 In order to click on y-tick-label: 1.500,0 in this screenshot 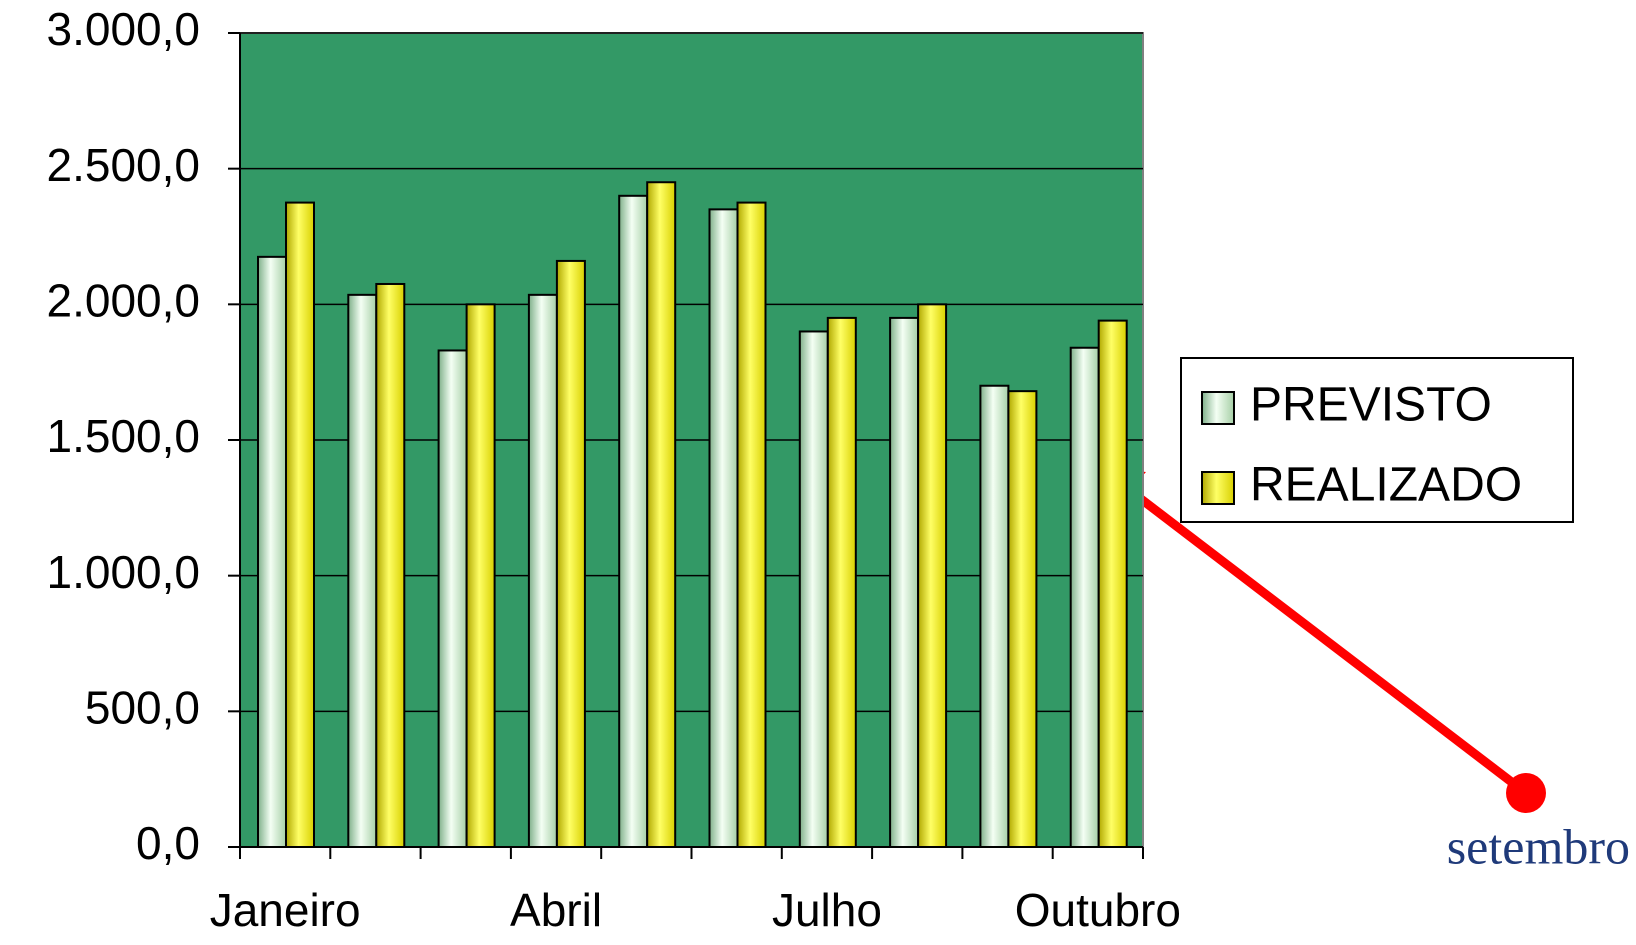, I will do `click(123, 436)`.